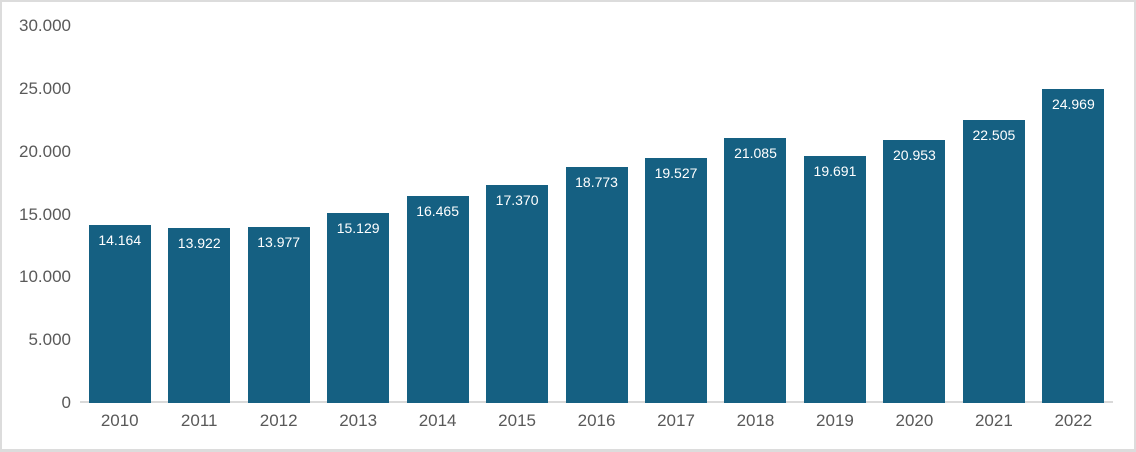  Describe the element at coordinates (120, 240) in the screenshot. I see `bar-data-label: 14.164` at that location.